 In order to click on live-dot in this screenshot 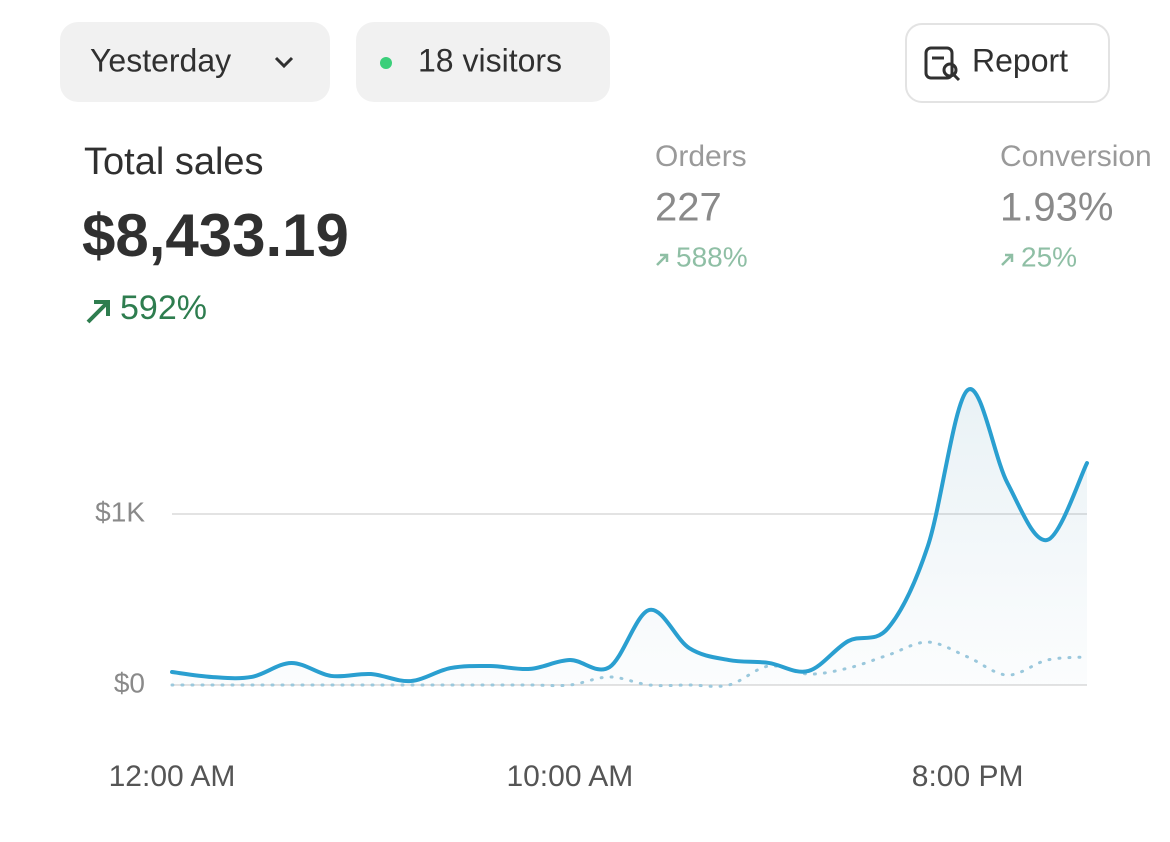, I will do `click(386, 63)`.